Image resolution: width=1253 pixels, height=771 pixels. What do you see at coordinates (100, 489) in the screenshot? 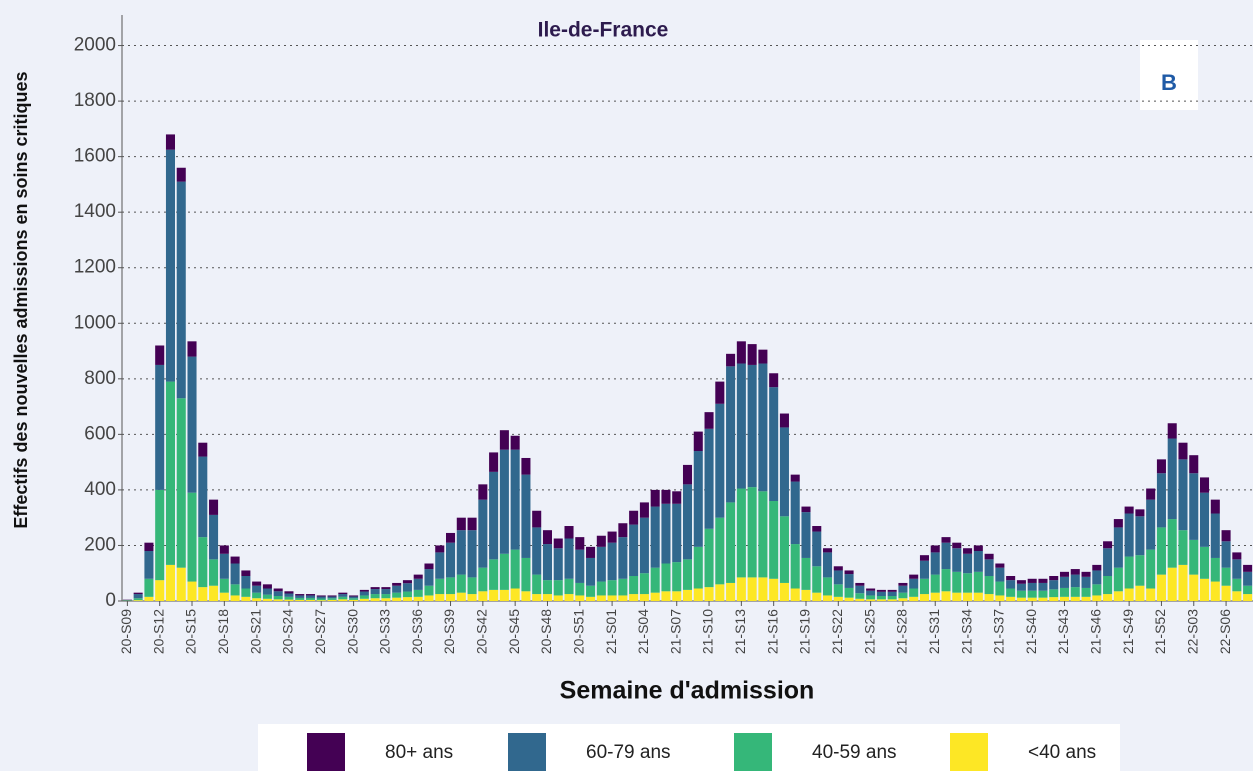
I see `y-tick-label: 400` at bounding box center [100, 489].